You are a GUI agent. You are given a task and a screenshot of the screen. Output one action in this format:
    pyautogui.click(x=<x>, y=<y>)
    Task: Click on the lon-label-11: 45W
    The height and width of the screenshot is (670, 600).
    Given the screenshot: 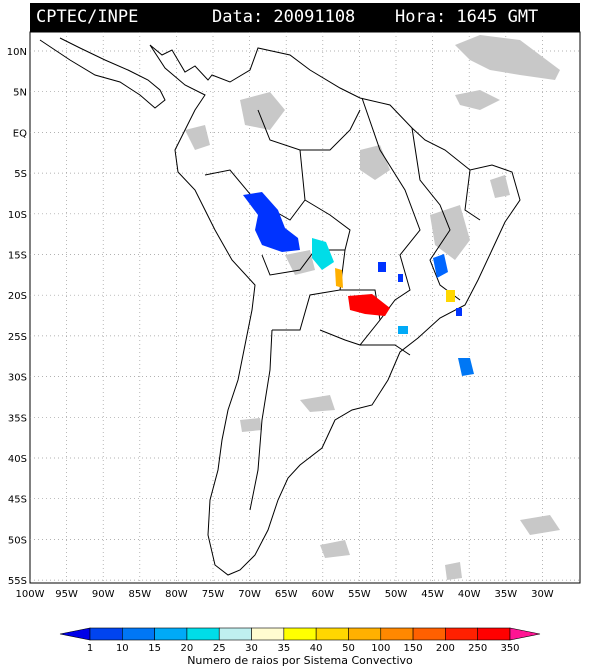 What is the action you would take?
    pyautogui.click(x=432, y=594)
    